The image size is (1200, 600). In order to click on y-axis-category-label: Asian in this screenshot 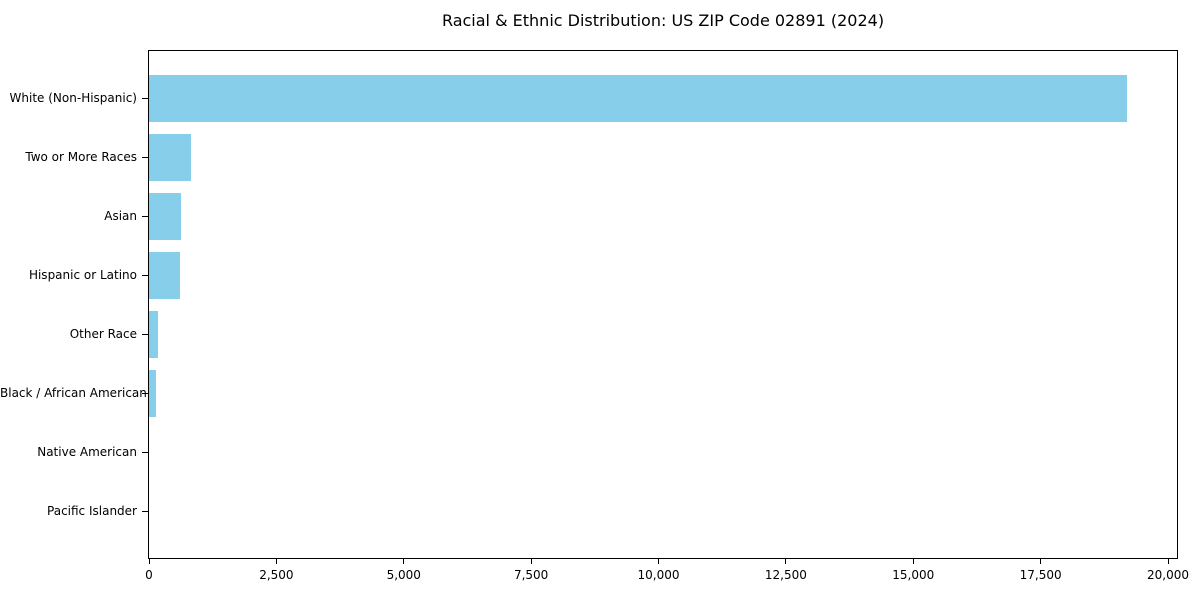, I will do `click(120, 216)`.